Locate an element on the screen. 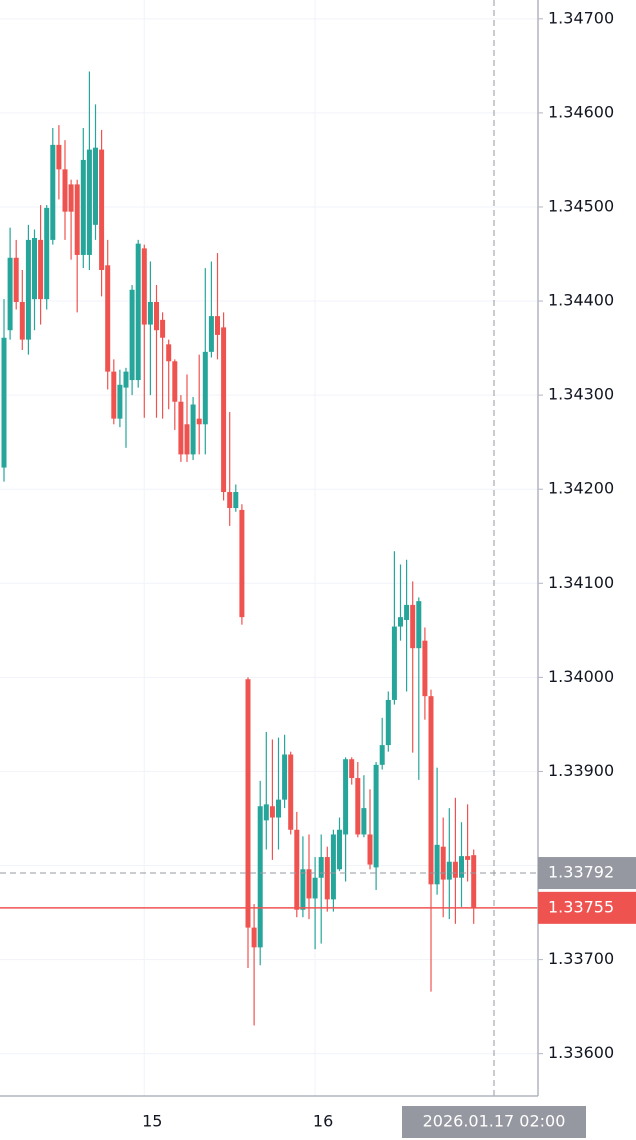 This screenshot has width=636, height=1140. crosshair-price-box is located at coordinates (587, 873).